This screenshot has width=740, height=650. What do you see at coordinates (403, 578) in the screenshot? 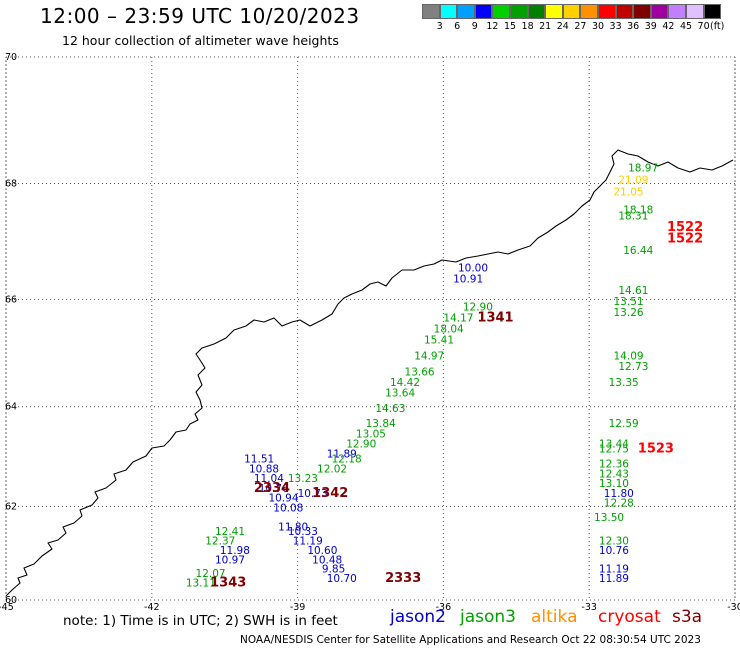
I see `track-label: 2333` at bounding box center [403, 578].